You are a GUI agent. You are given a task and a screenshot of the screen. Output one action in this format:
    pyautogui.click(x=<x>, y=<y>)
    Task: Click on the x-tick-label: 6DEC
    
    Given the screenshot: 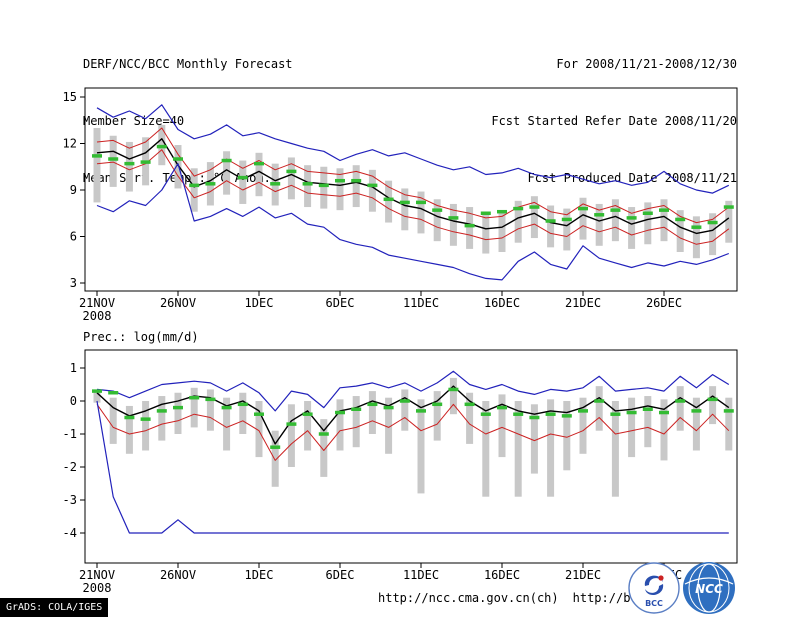 What is the action you would take?
    pyautogui.click(x=340, y=575)
    